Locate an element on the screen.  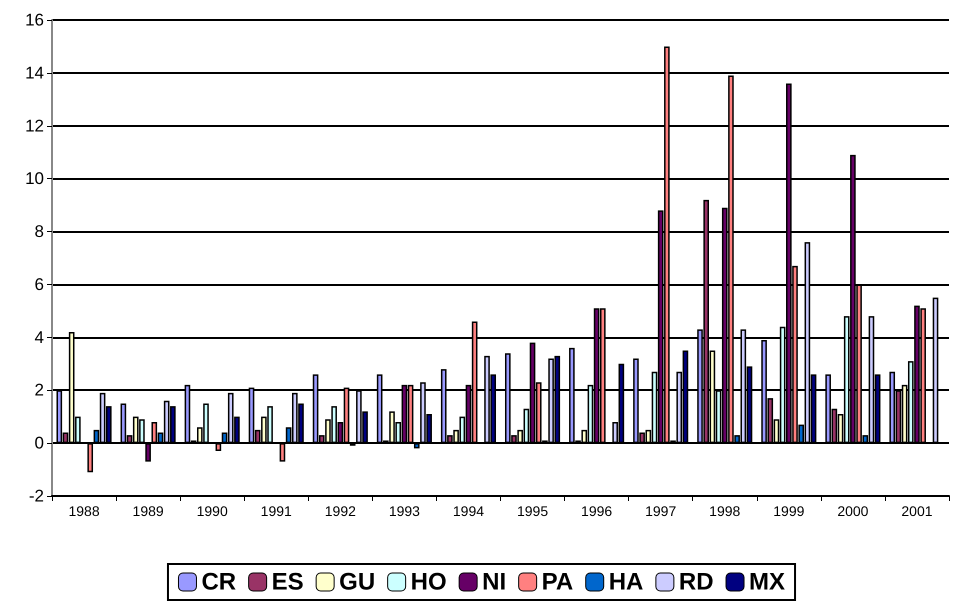
x-tick-label: 1998 is located at coordinates (725, 511).